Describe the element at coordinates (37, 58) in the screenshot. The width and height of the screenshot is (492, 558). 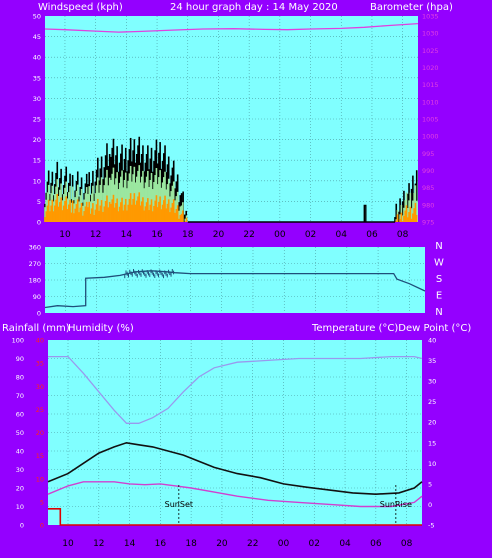
I see `wind-y-tick-label: 40` at that location.